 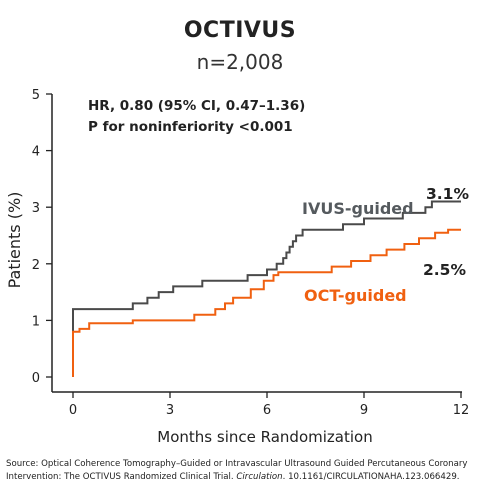 I want to click on x-tick-label: 0, so click(x=73, y=410).